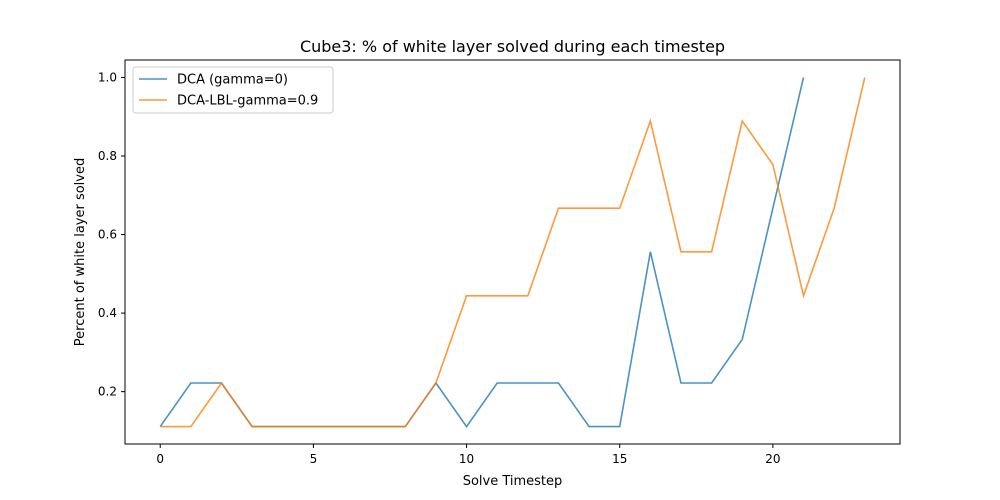  What do you see at coordinates (107, 235) in the screenshot?
I see `y-tick-label: 0.6` at bounding box center [107, 235].